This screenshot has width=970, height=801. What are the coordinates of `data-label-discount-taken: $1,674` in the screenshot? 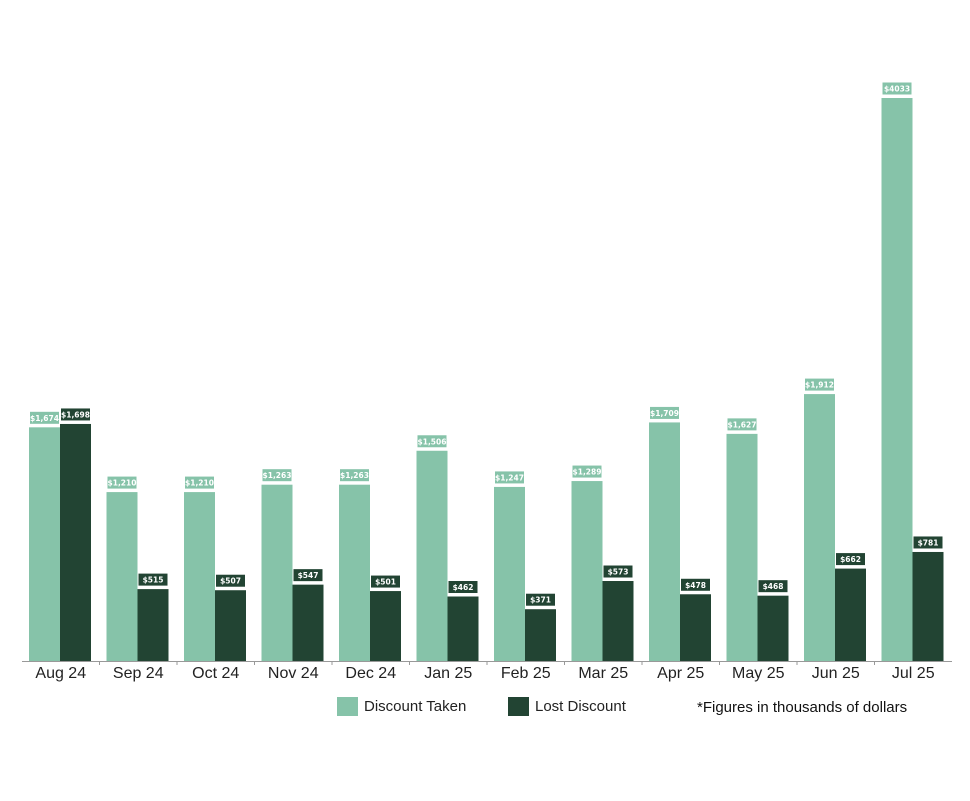 It's located at (44, 418).